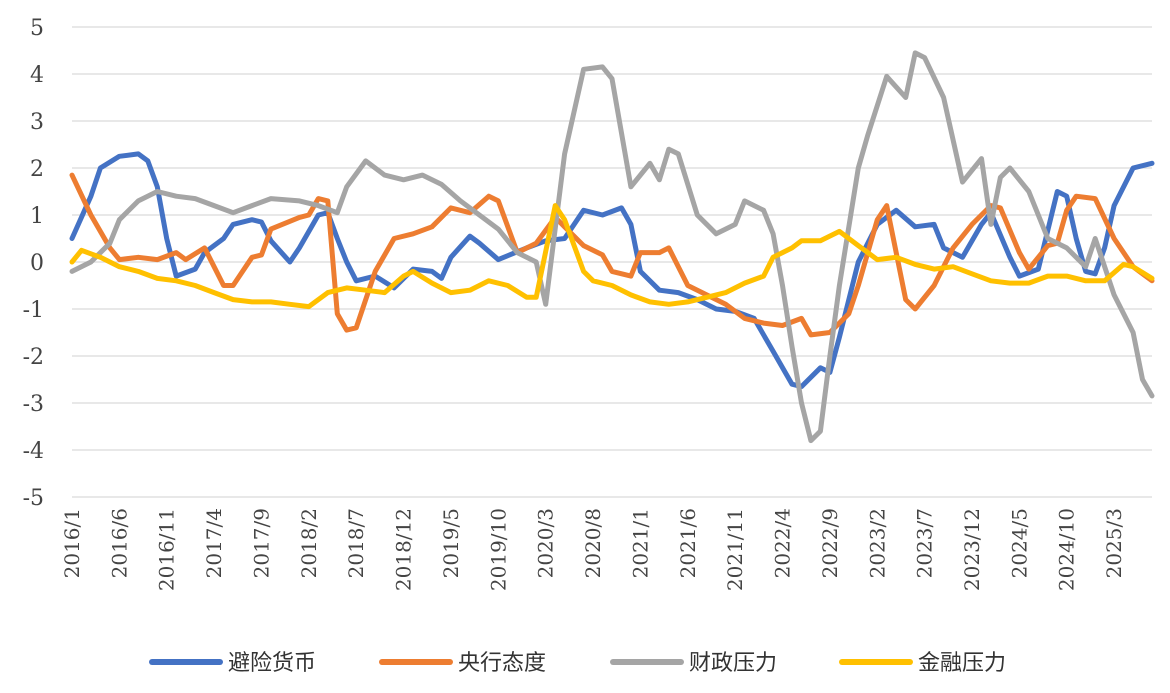  What do you see at coordinates (688, 543) in the screenshot?
I see `x-tick-label: 2021/6` at bounding box center [688, 543].